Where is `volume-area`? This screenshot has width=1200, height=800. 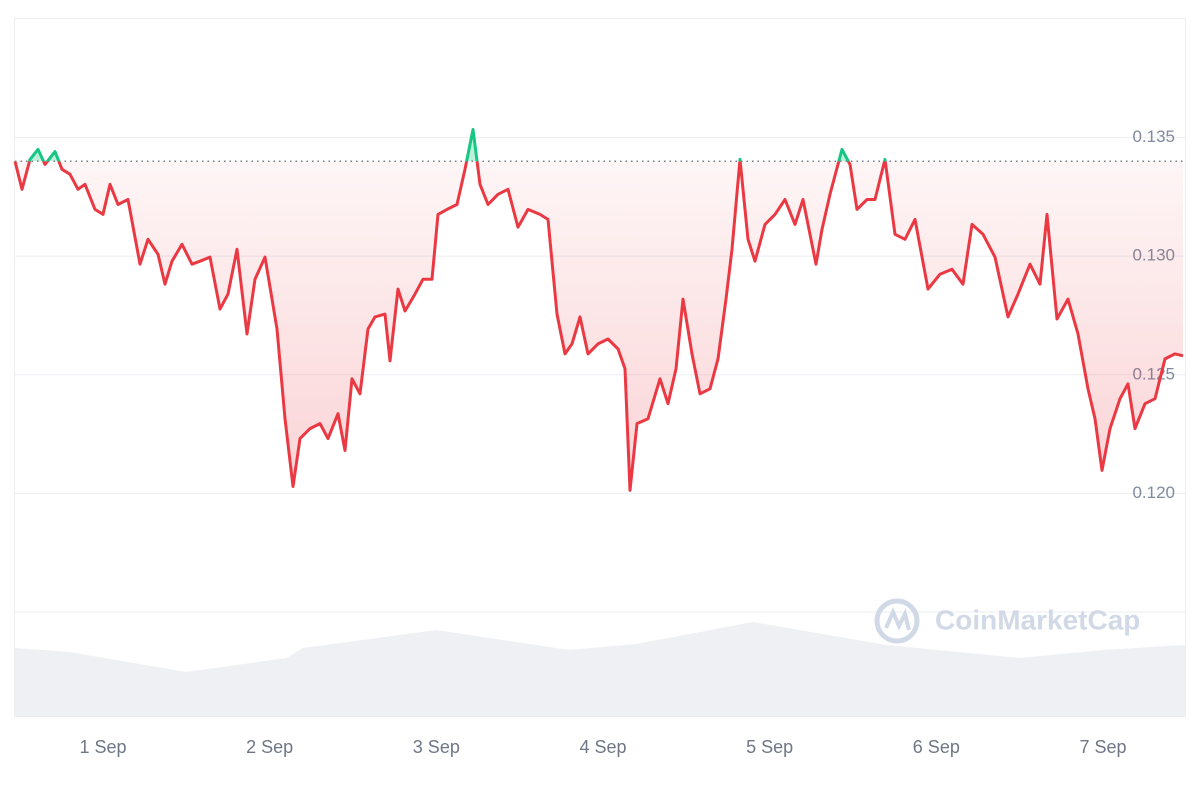 volume-area is located at coordinates (600, 669).